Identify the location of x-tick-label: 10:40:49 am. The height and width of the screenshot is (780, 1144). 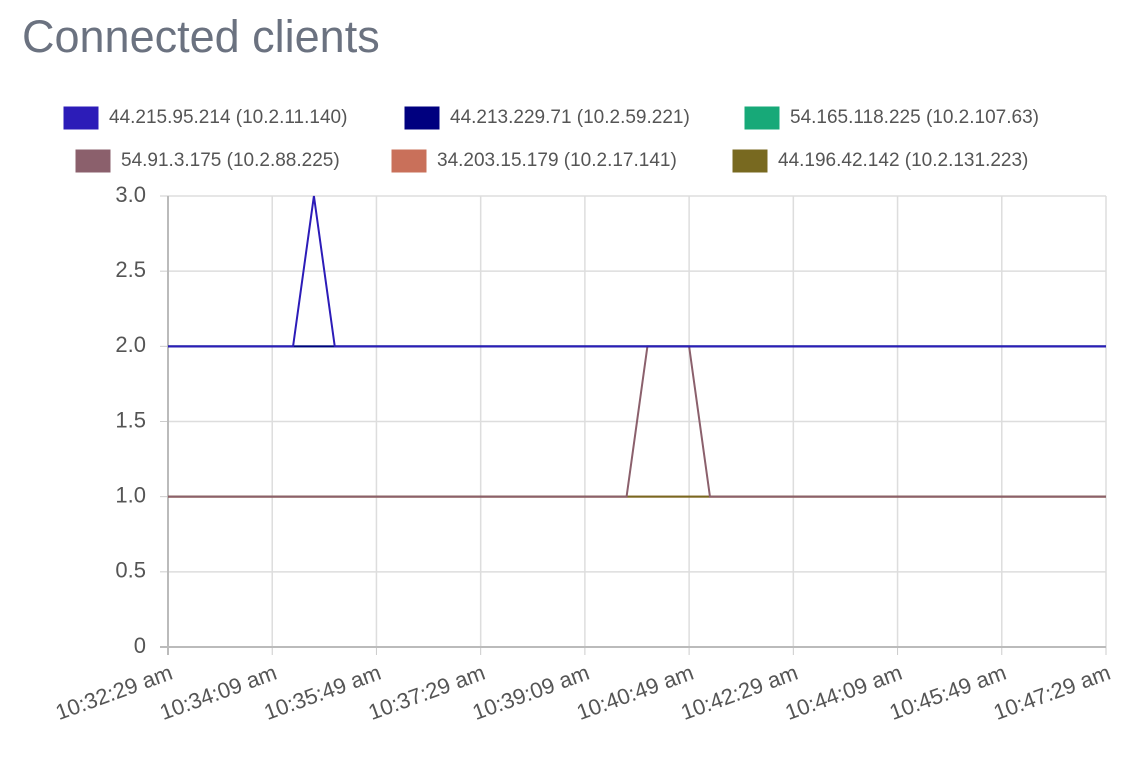
(634, 692).